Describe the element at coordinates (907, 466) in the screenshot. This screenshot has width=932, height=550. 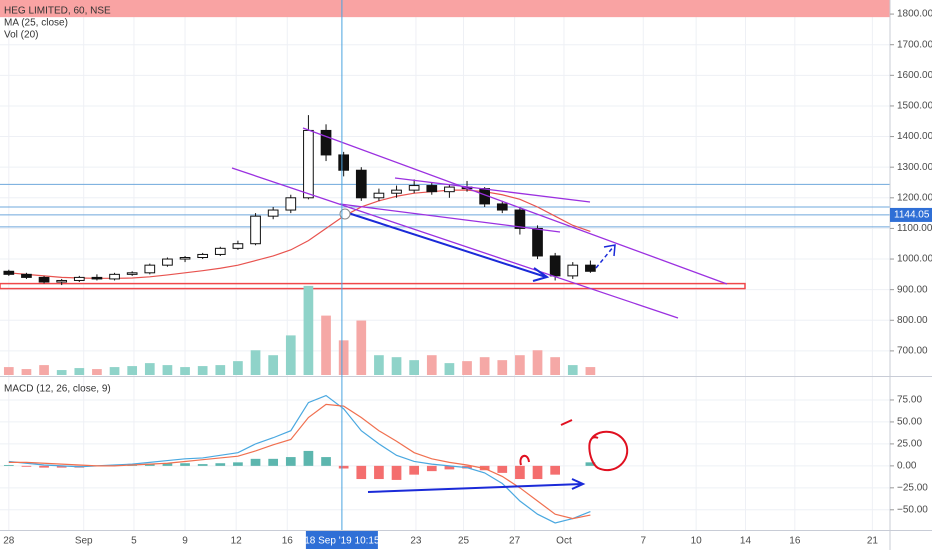
I see `y-tick-label: 0.00` at that location.